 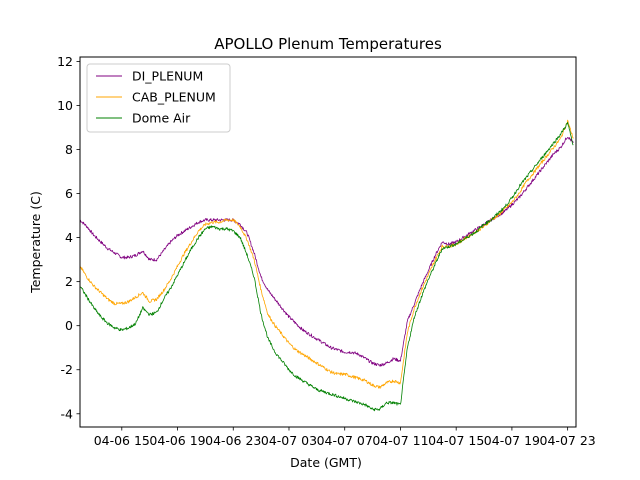 What do you see at coordinates (35, 242) in the screenshot?
I see `y-axis-label: Temperature (C)` at bounding box center [35, 242].